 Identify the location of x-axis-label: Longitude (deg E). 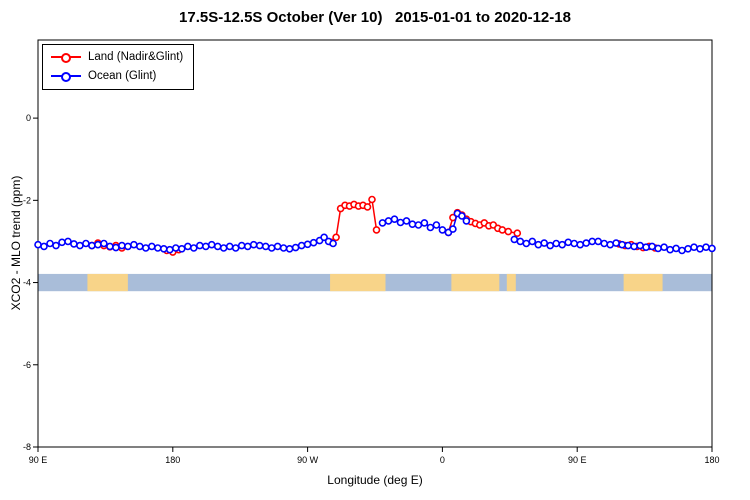
(375, 480).